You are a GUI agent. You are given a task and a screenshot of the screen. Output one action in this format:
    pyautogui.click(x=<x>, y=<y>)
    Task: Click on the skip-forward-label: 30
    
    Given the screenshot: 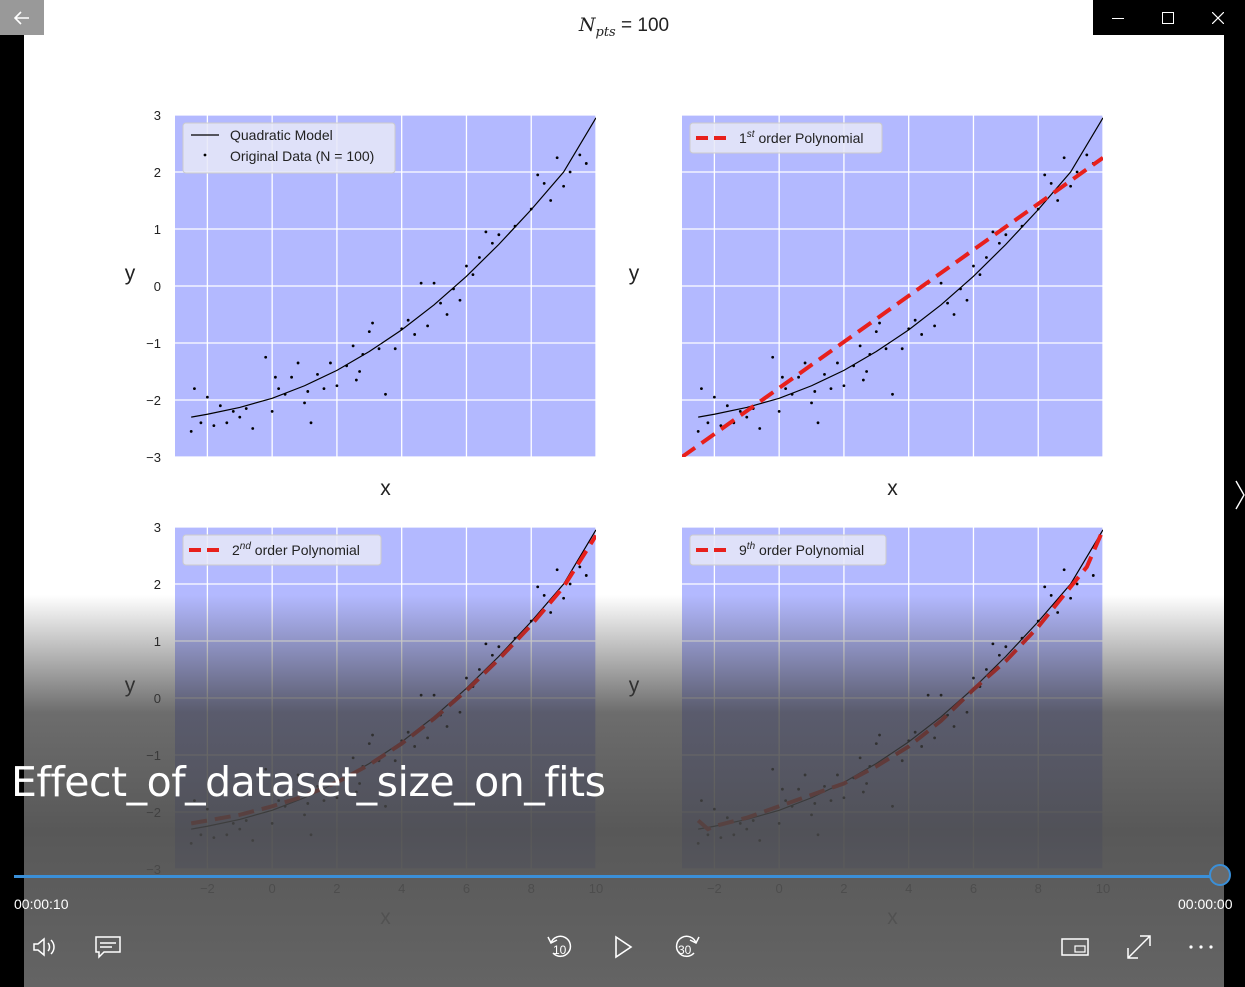 What is the action you would take?
    pyautogui.click(x=685, y=950)
    